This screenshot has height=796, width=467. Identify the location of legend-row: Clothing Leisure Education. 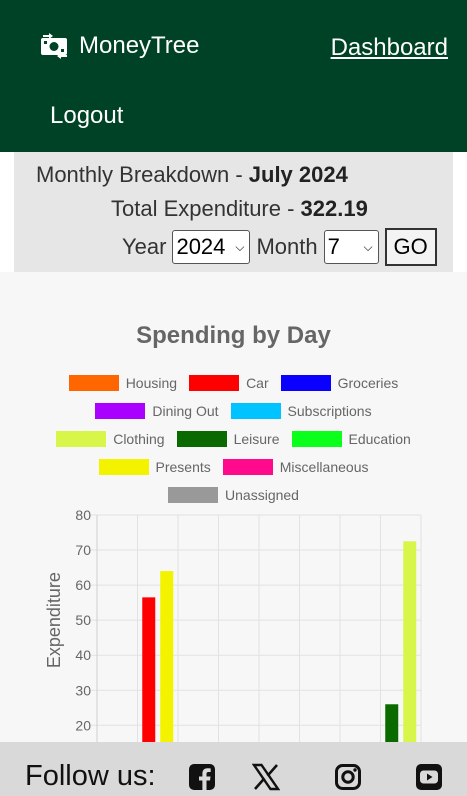
(233, 439).